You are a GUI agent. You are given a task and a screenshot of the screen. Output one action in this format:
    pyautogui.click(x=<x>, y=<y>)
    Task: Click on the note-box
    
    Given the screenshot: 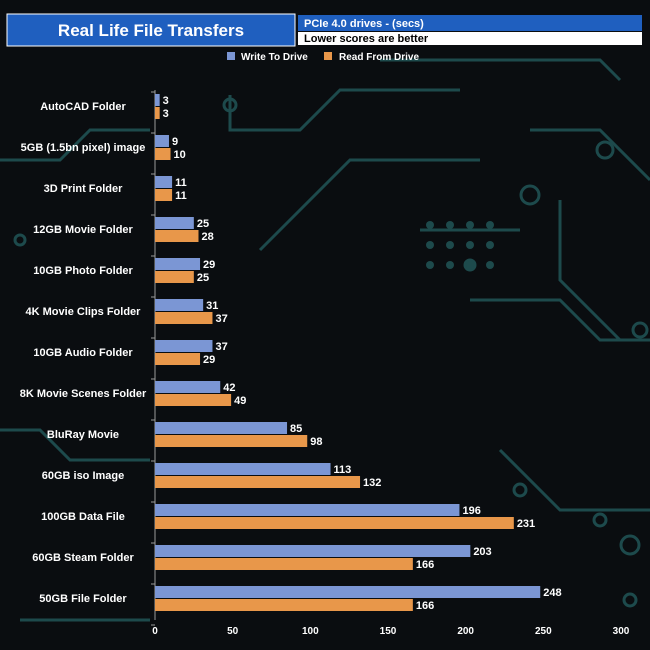 What is the action you would take?
    pyautogui.click(x=470, y=38)
    